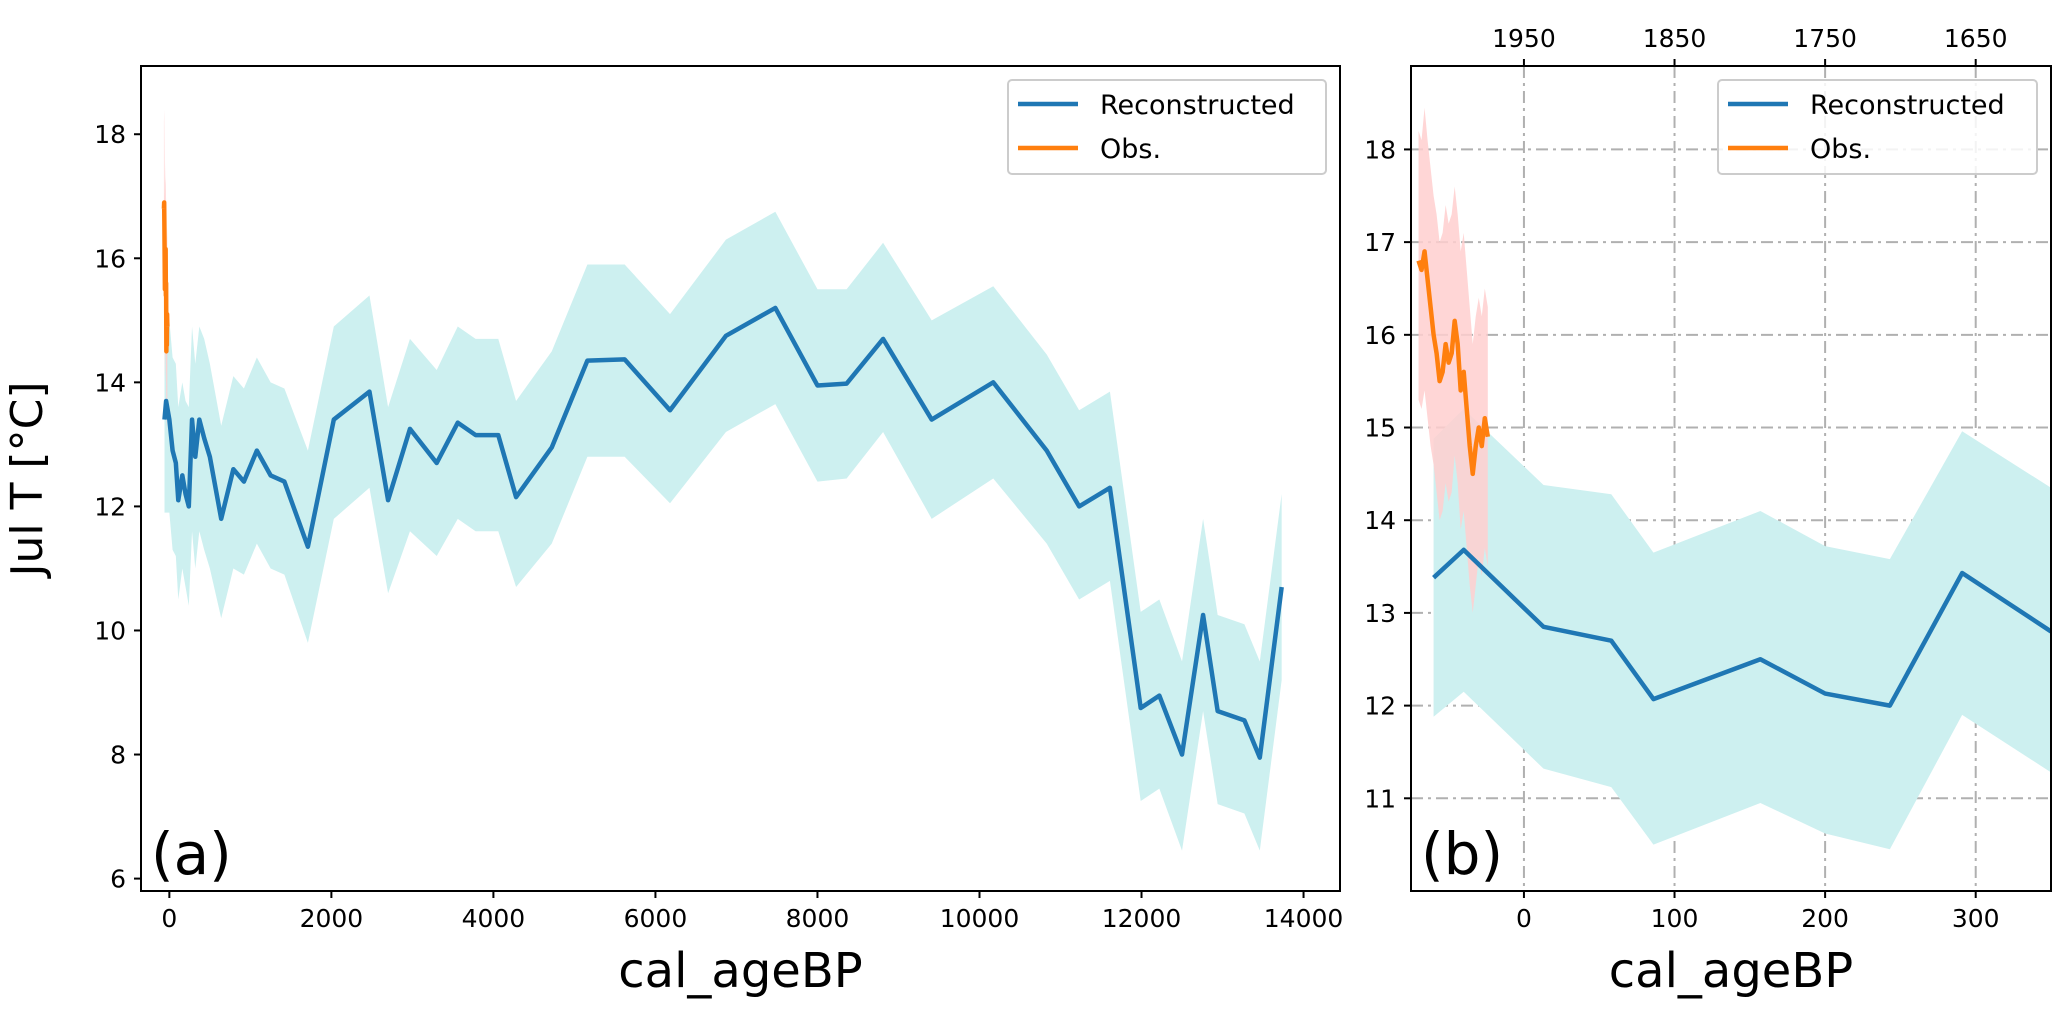  I want to click on x-axis: 0 100 200 300, so click(1758, 912).